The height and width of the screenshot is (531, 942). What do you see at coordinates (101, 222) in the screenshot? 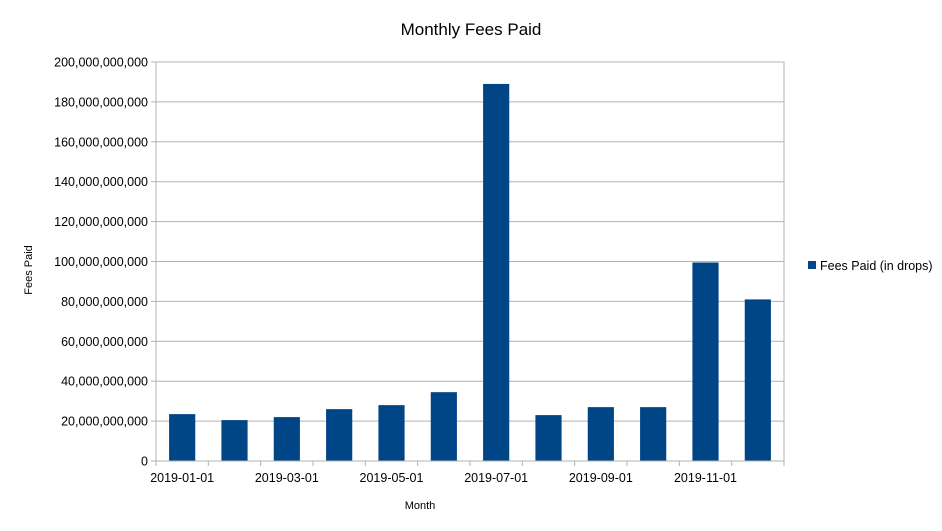
I see `y-tick-label: 120,000,000,000` at bounding box center [101, 222].